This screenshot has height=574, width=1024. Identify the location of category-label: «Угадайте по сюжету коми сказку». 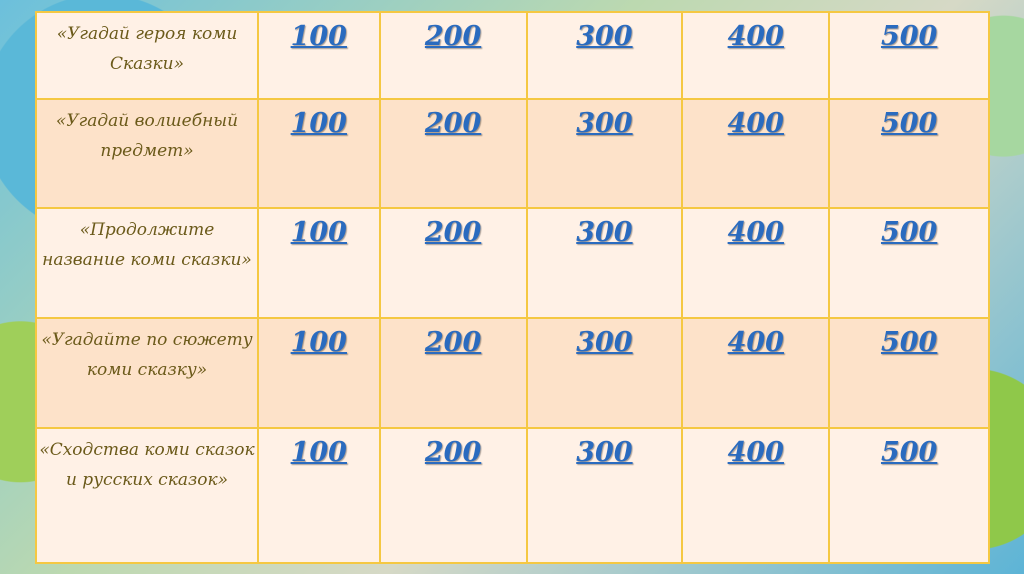
(147, 373).